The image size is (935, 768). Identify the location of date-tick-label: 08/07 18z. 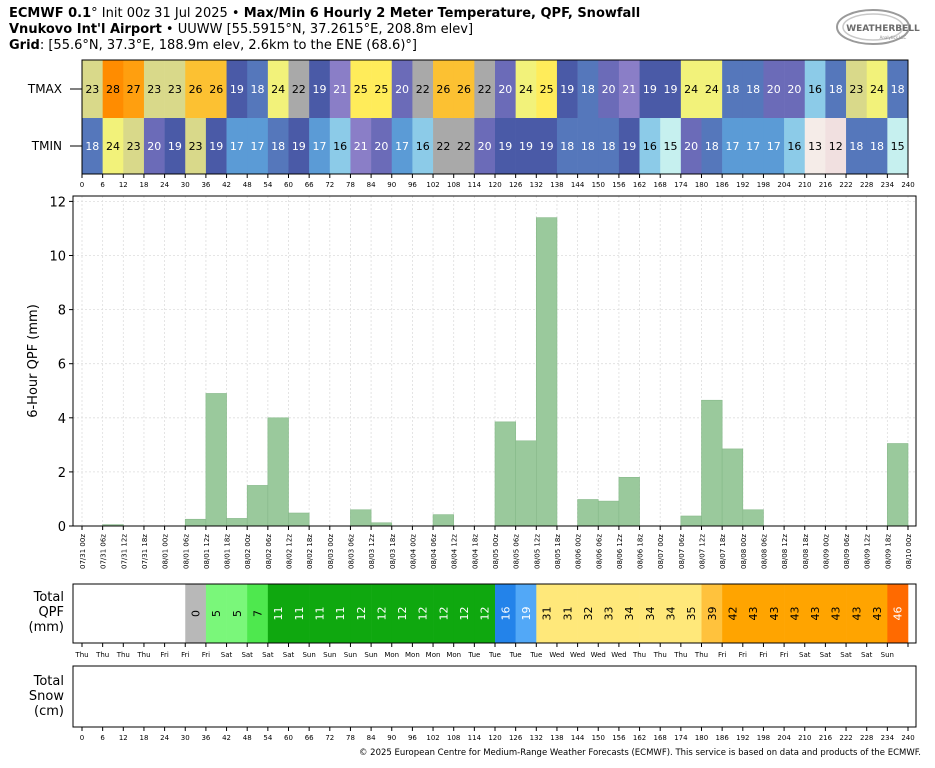
(723, 551).